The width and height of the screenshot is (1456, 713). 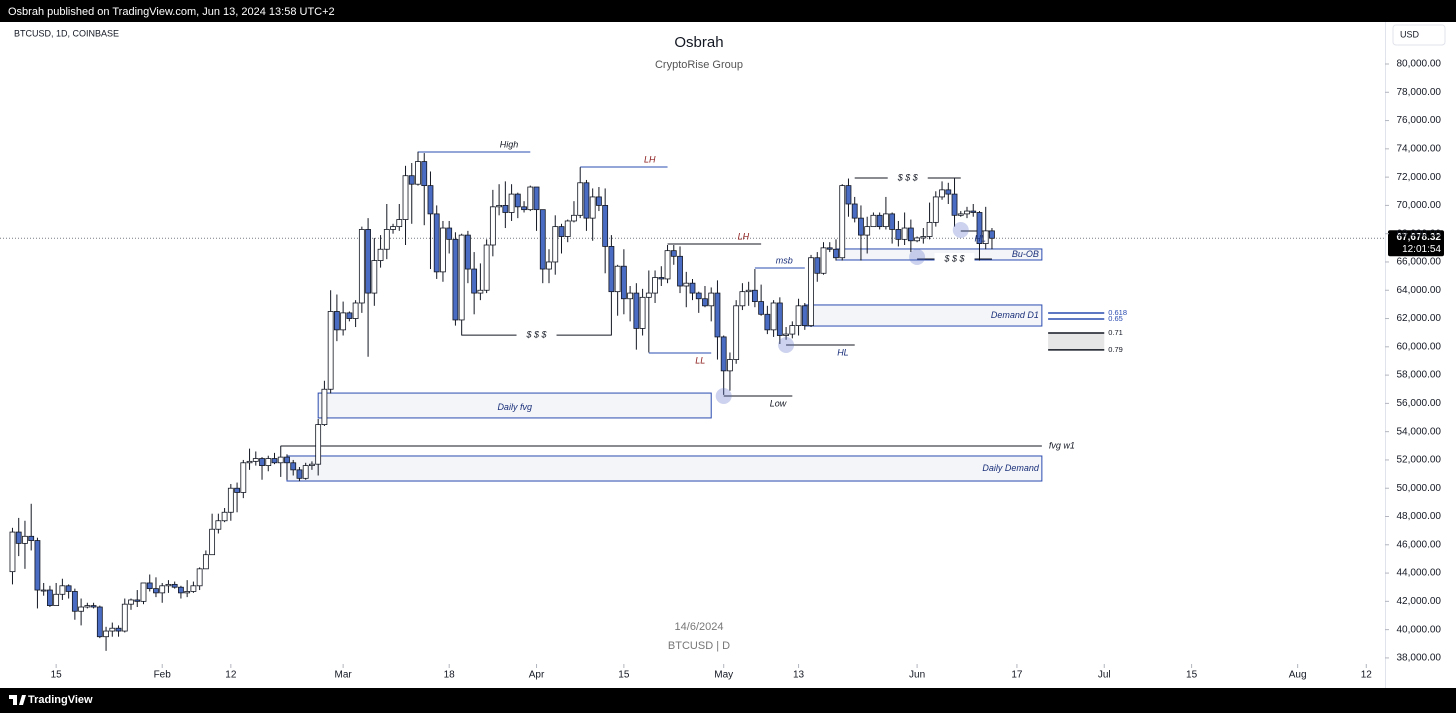 I want to click on y-tick-label: 80,000.00, so click(x=1419, y=64).